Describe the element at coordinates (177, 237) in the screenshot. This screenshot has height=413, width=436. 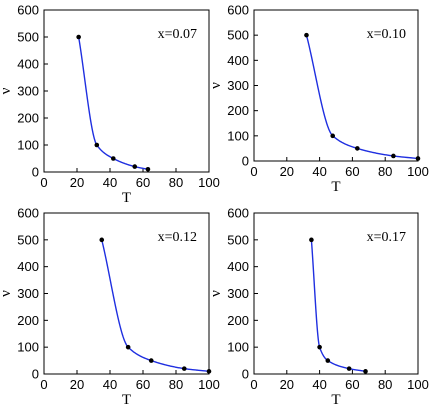
I see `panel-annotation: x=0.12` at that location.